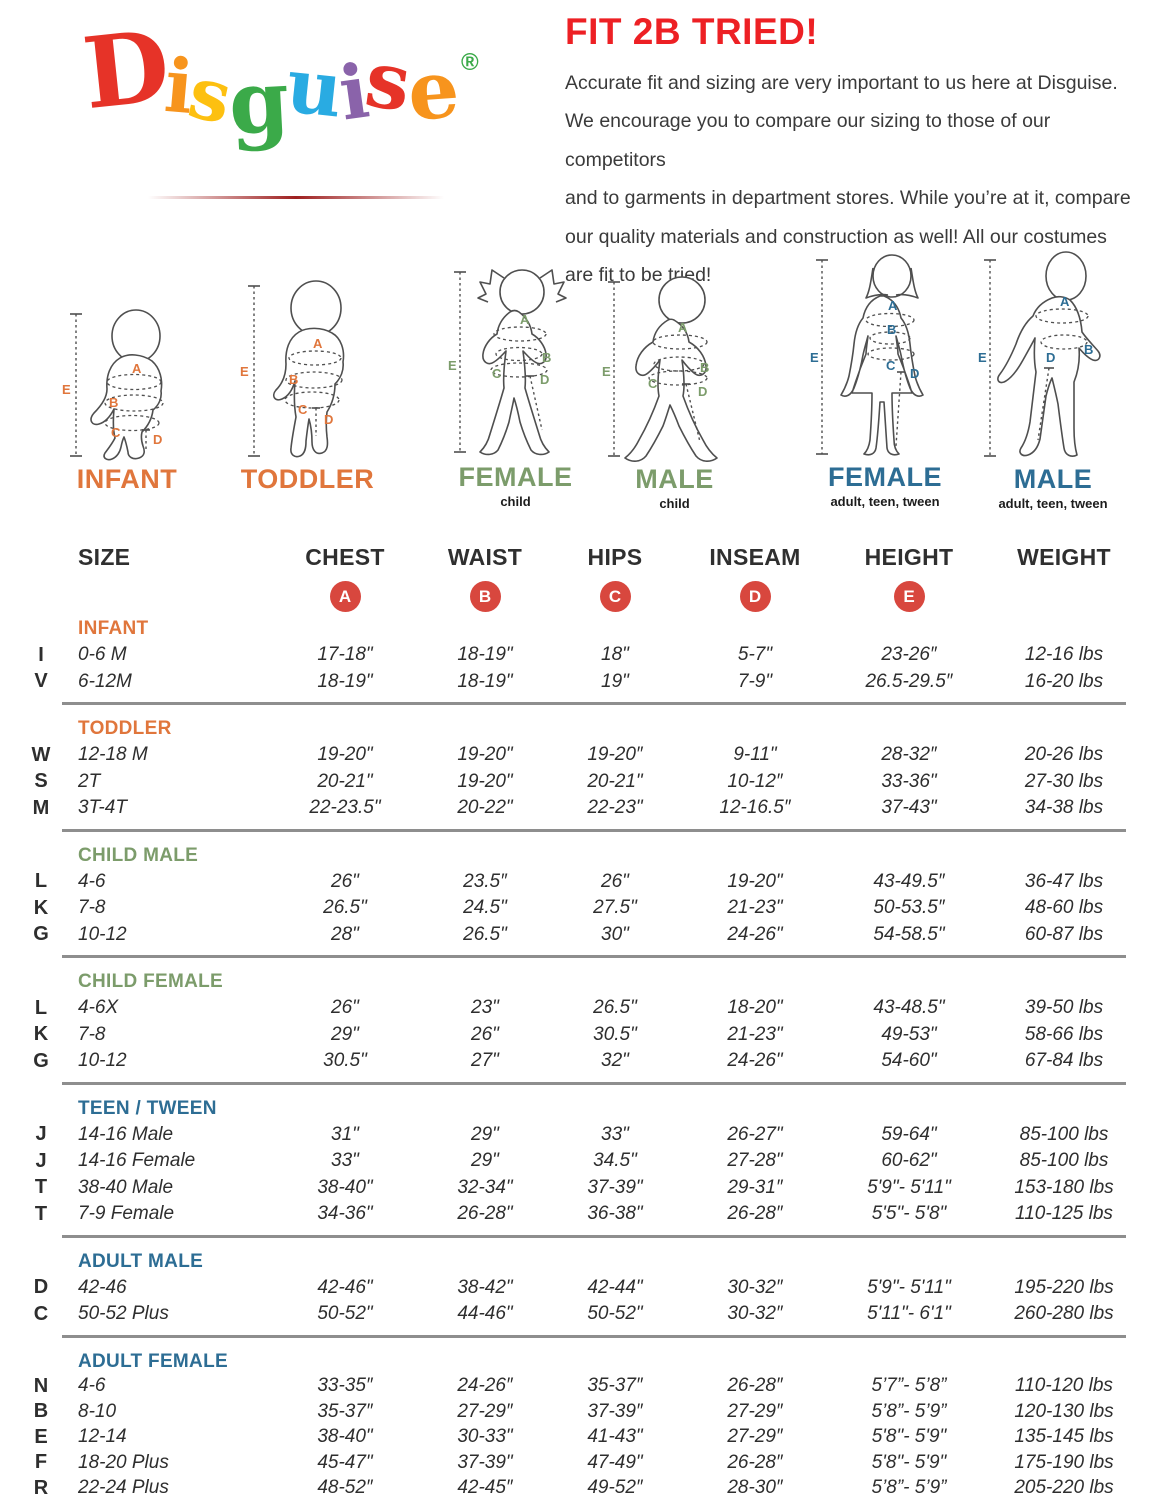 The image size is (1159, 1500). Describe the element at coordinates (345, 681) in the screenshot. I see `row-cell: 18-19"` at that location.